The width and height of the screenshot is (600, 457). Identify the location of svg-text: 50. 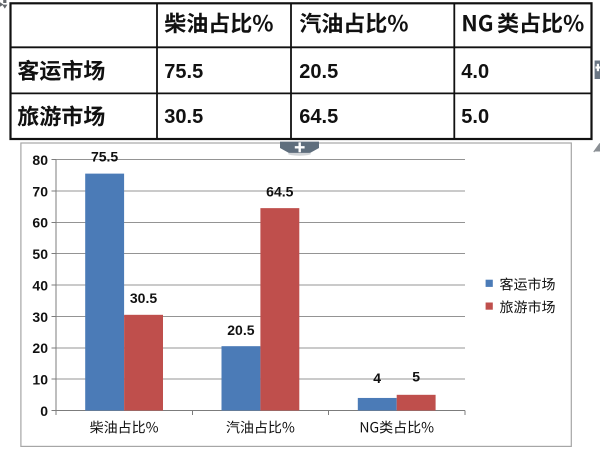
(40, 254).